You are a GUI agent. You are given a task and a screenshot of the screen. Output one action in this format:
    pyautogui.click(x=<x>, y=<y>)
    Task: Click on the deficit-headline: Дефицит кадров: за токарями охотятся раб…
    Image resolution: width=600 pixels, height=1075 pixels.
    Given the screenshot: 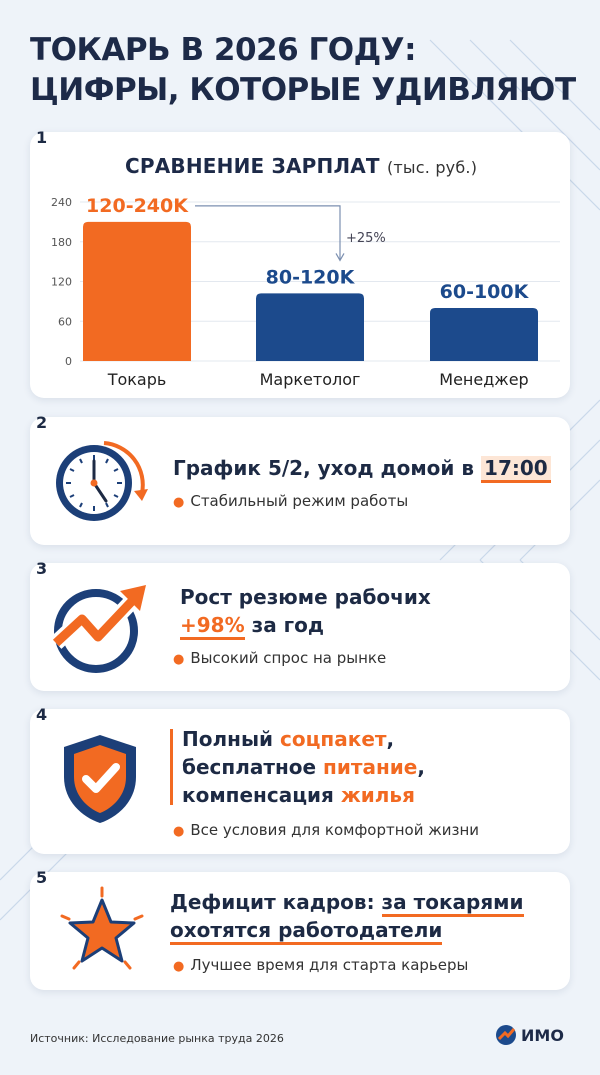 What is the action you would take?
    pyautogui.click(x=347, y=916)
    